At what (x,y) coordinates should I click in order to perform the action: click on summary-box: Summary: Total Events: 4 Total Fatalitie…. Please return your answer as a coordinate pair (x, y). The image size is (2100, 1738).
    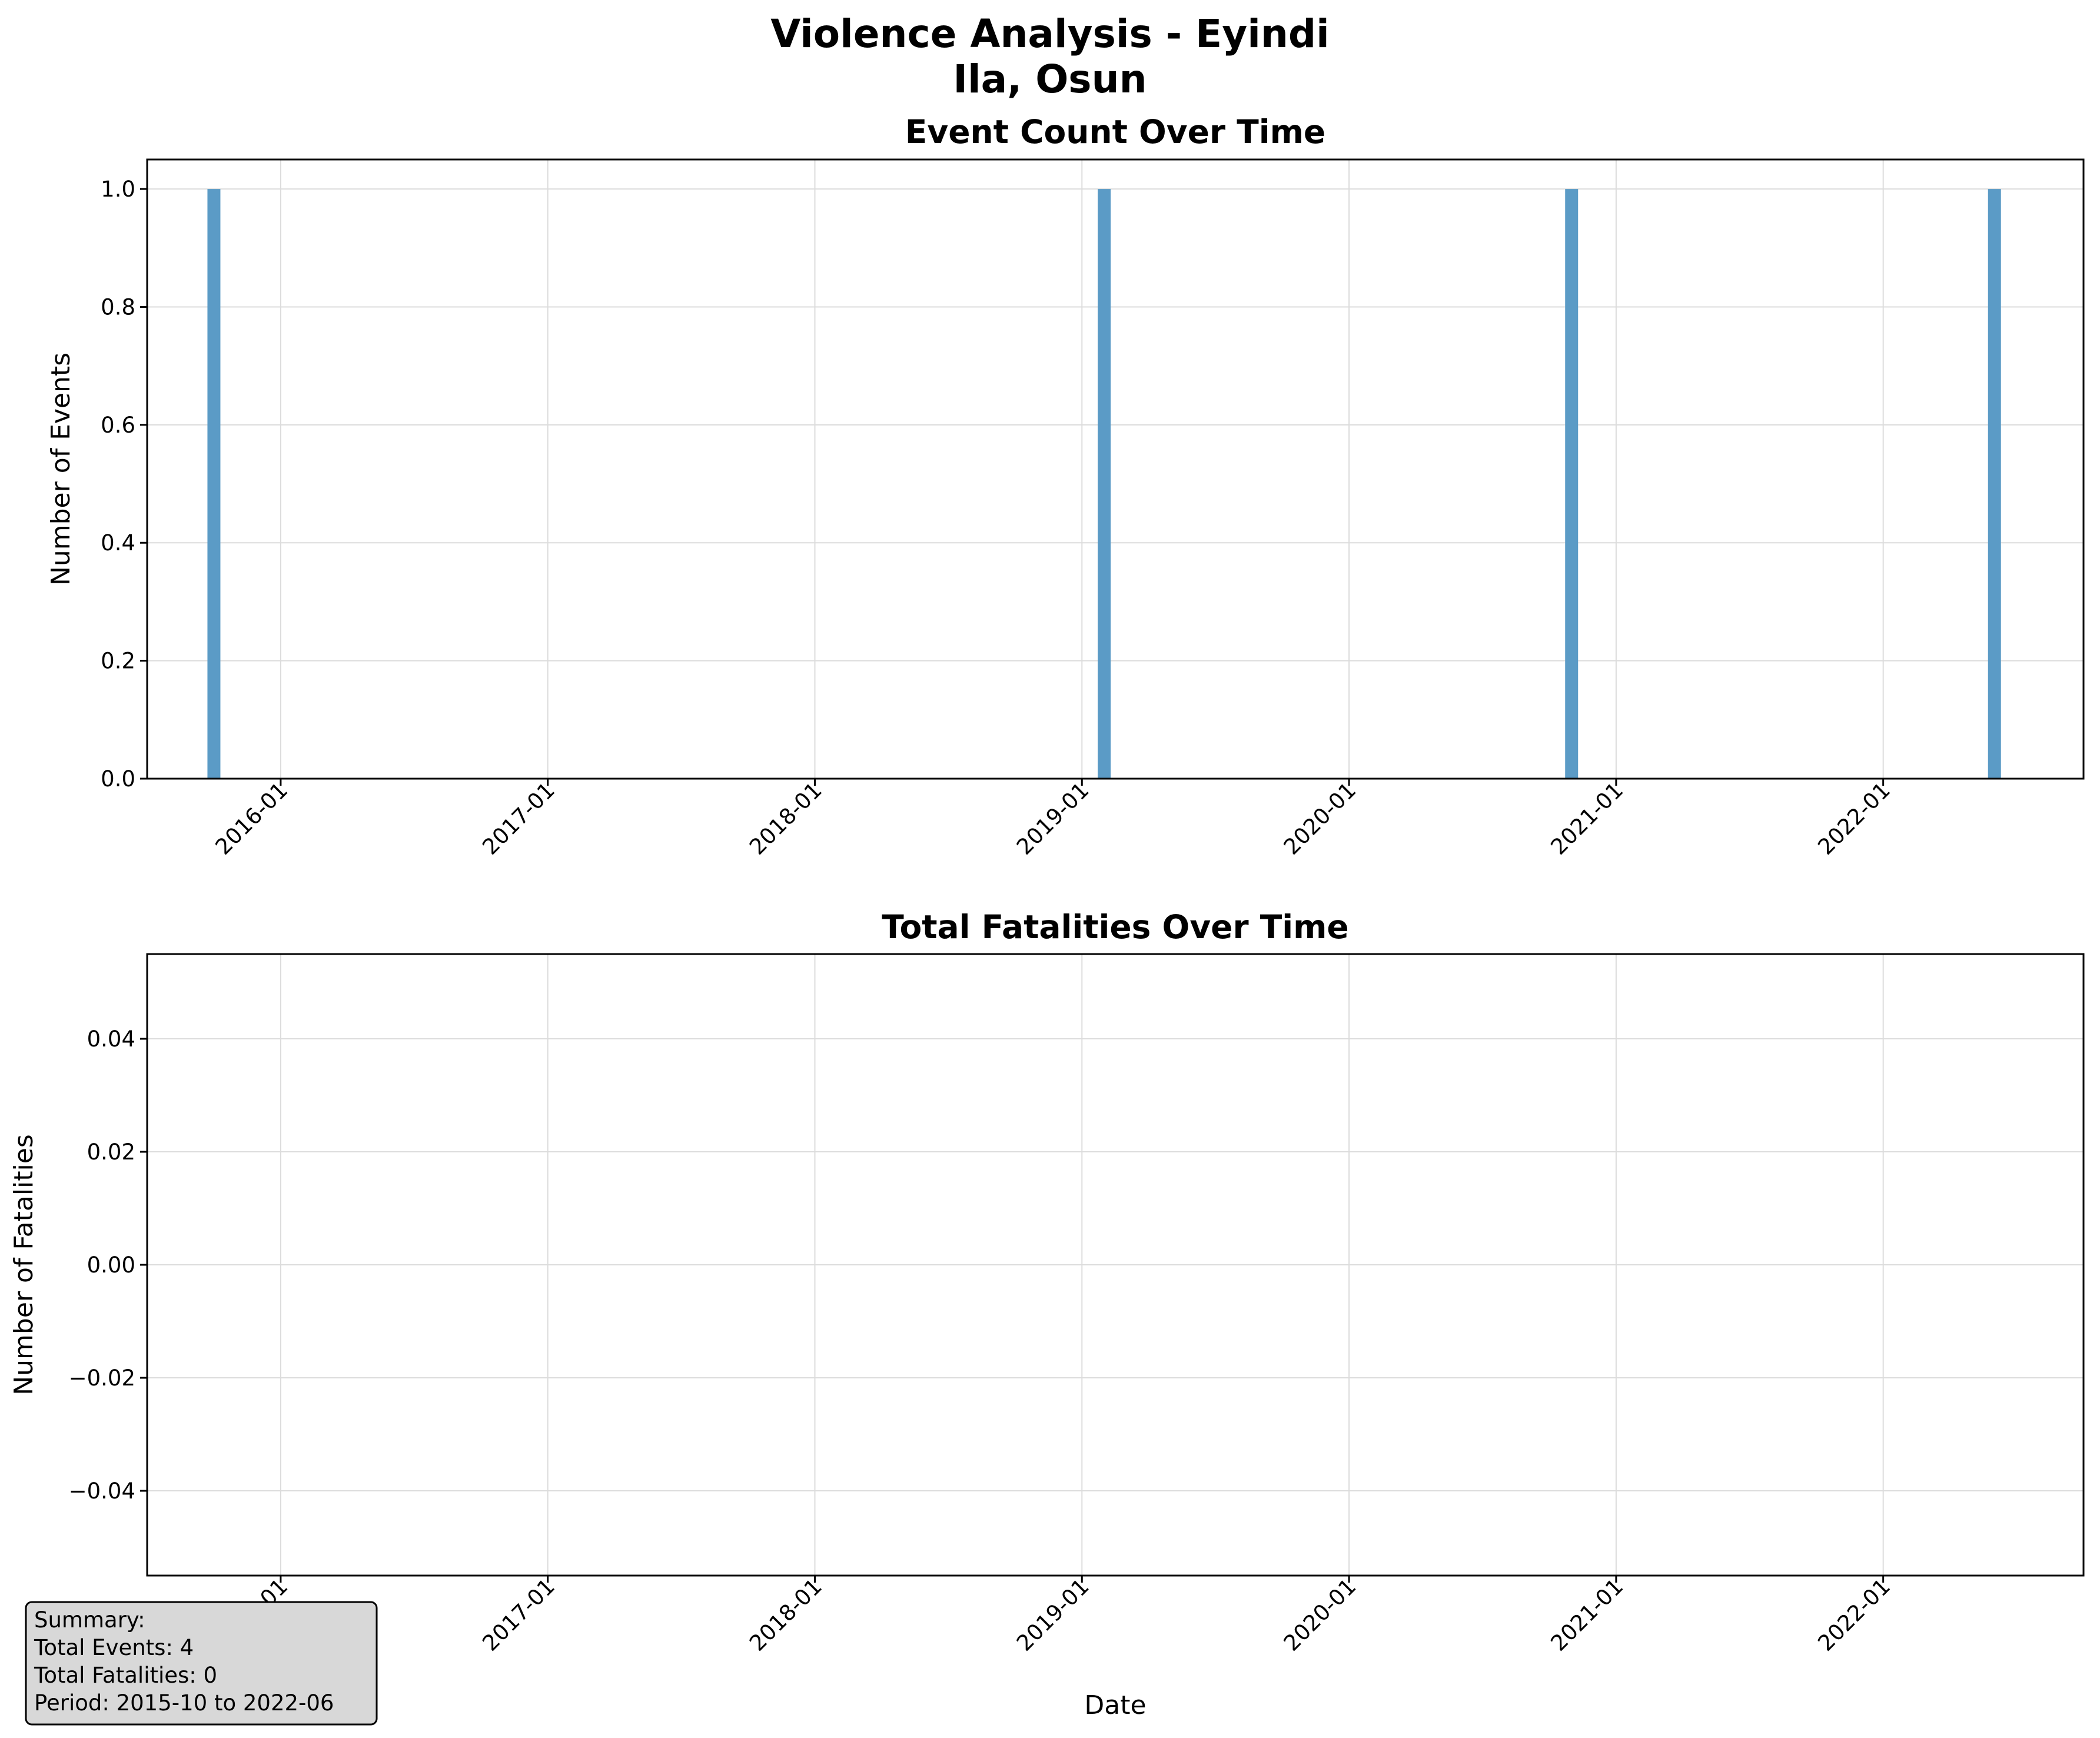
    Looking at the image, I should click on (201, 1663).